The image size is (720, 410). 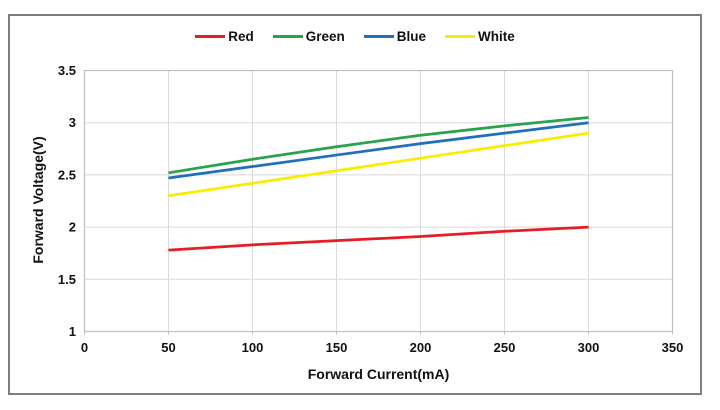 I want to click on x-axis-title: Forward Current(mA), so click(x=378, y=374).